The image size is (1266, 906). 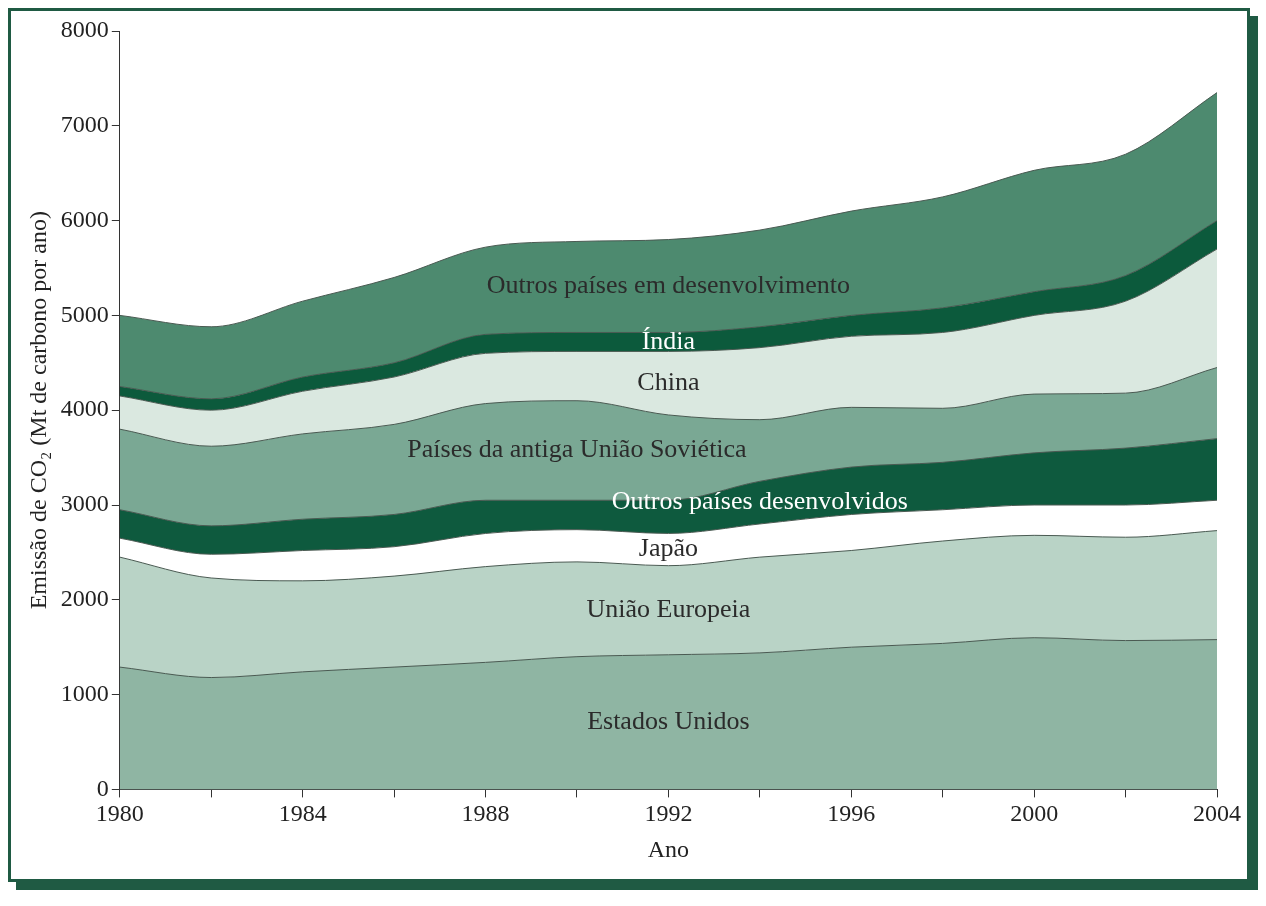 I want to click on series-label: Estados Unidos, so click(x=668, y=720).